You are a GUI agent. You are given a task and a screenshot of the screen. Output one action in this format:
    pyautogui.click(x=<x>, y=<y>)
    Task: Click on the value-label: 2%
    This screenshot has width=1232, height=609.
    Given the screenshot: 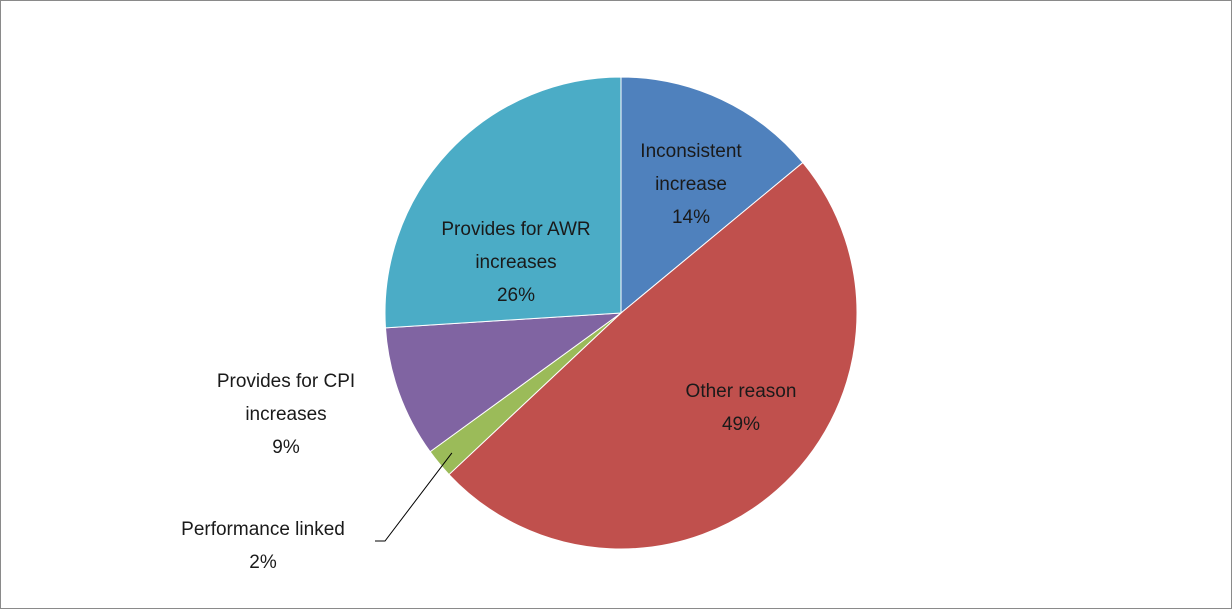 What is the action you would take?
    pyautogui.click(x=263, y=562)
    